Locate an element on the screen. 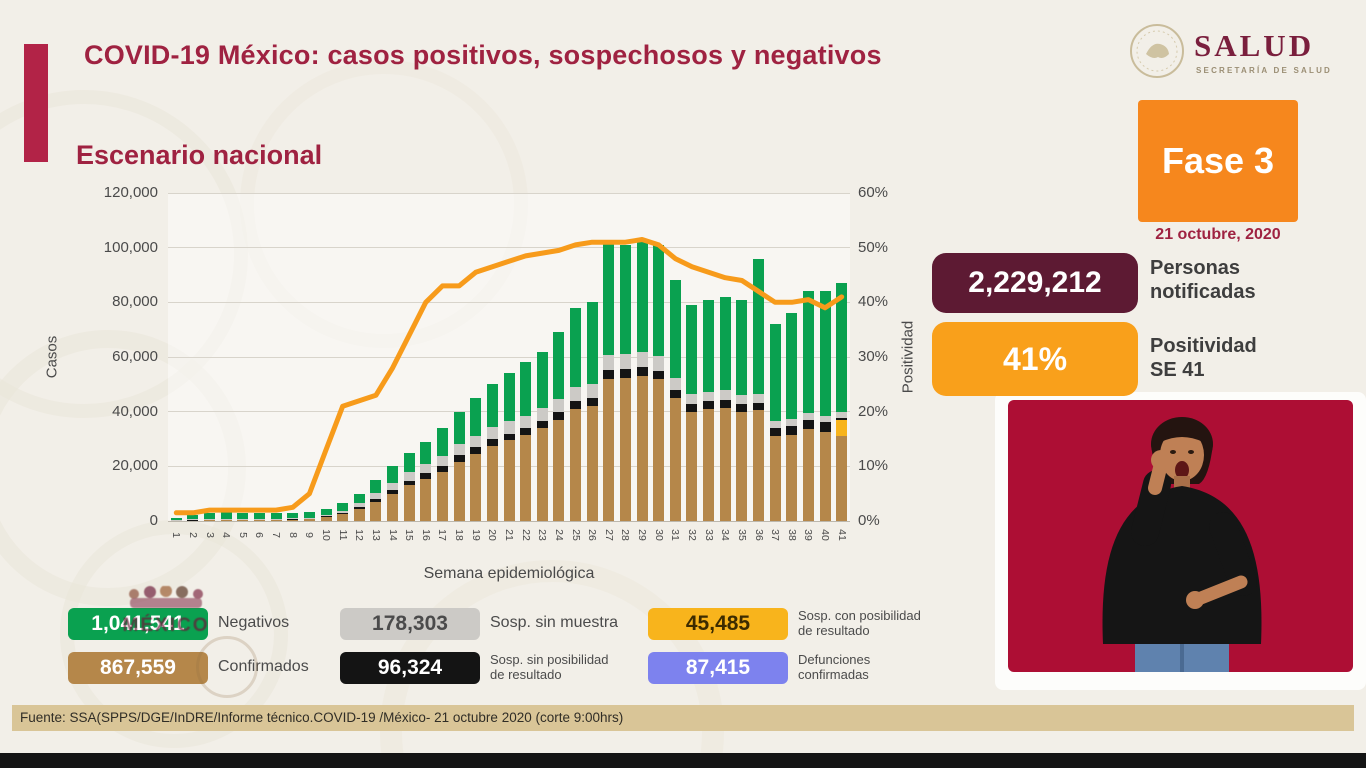  y-axis-tick-right: 50% is located at coordinates (873, 247).